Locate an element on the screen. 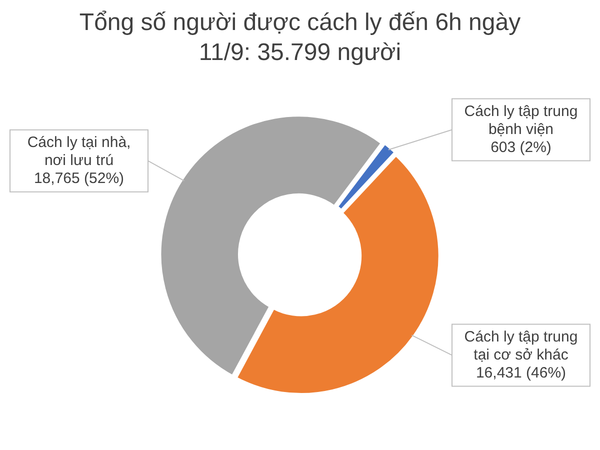 This screenshot has width=600, height=450. slice-label: Cách ly tập trung tại cơ sở khác is located at coordinates (521, 346).